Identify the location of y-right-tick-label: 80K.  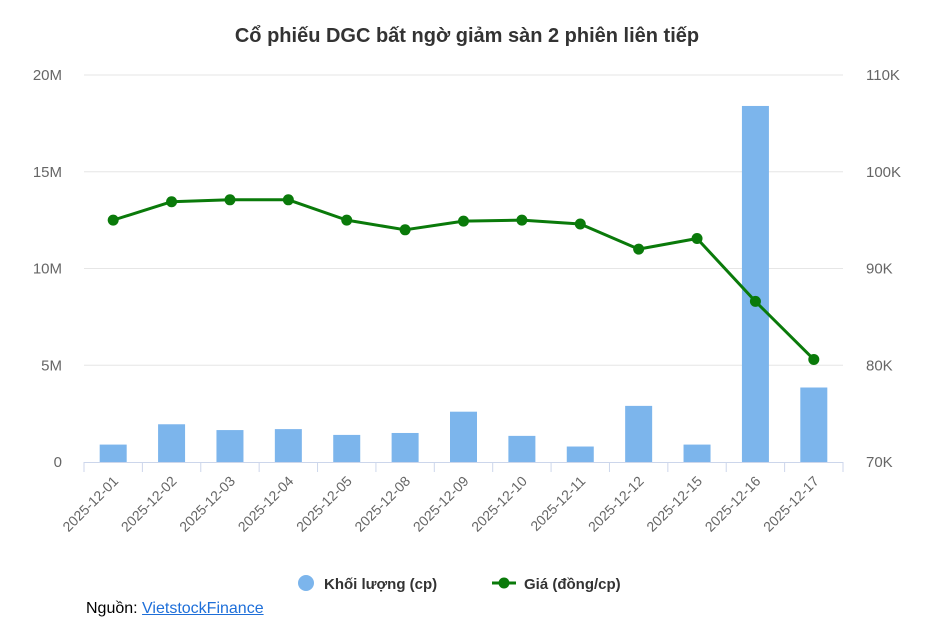
(879, 365).